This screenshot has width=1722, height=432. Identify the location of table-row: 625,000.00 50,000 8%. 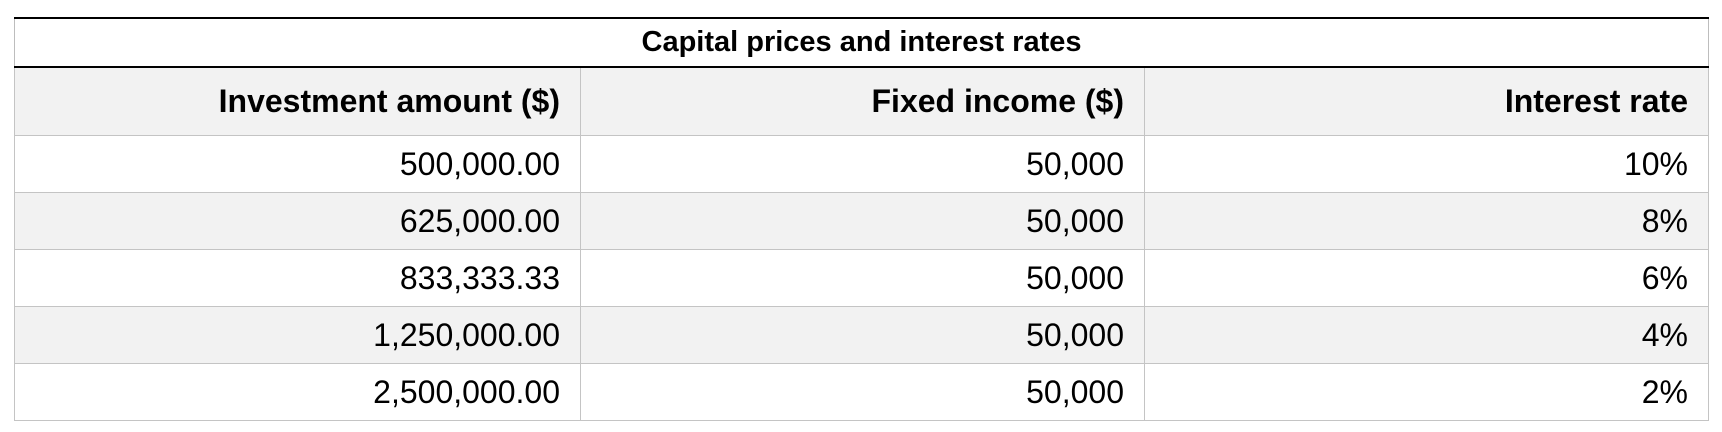
(861, 221).